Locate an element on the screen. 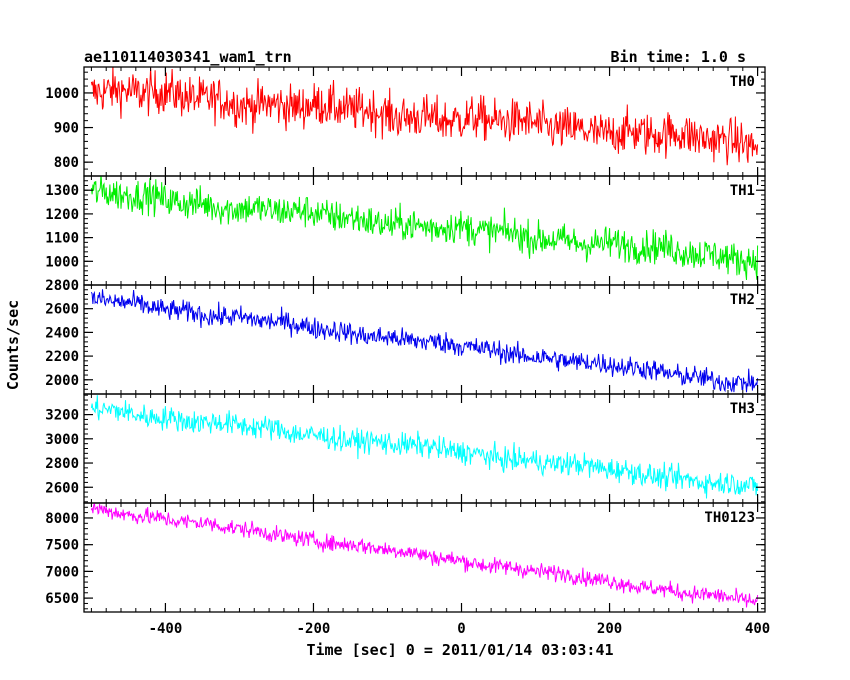  panel-label-th1: TH1 is located at coordinates (742, 191).